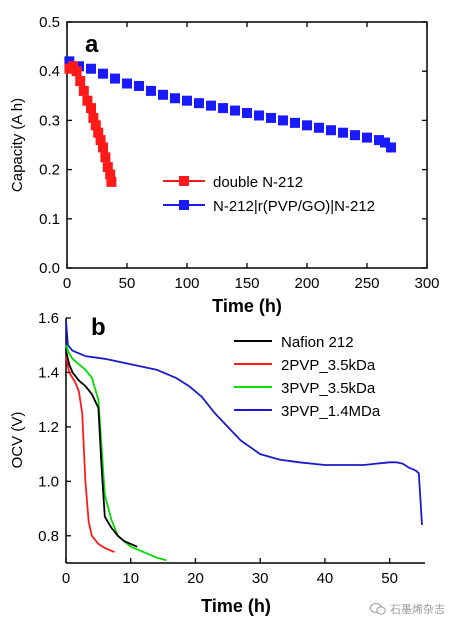 The width and height of the screenshot is (453, 623). I want to click on panel-b-y-tick-label: 1.0, so click(48, 481).